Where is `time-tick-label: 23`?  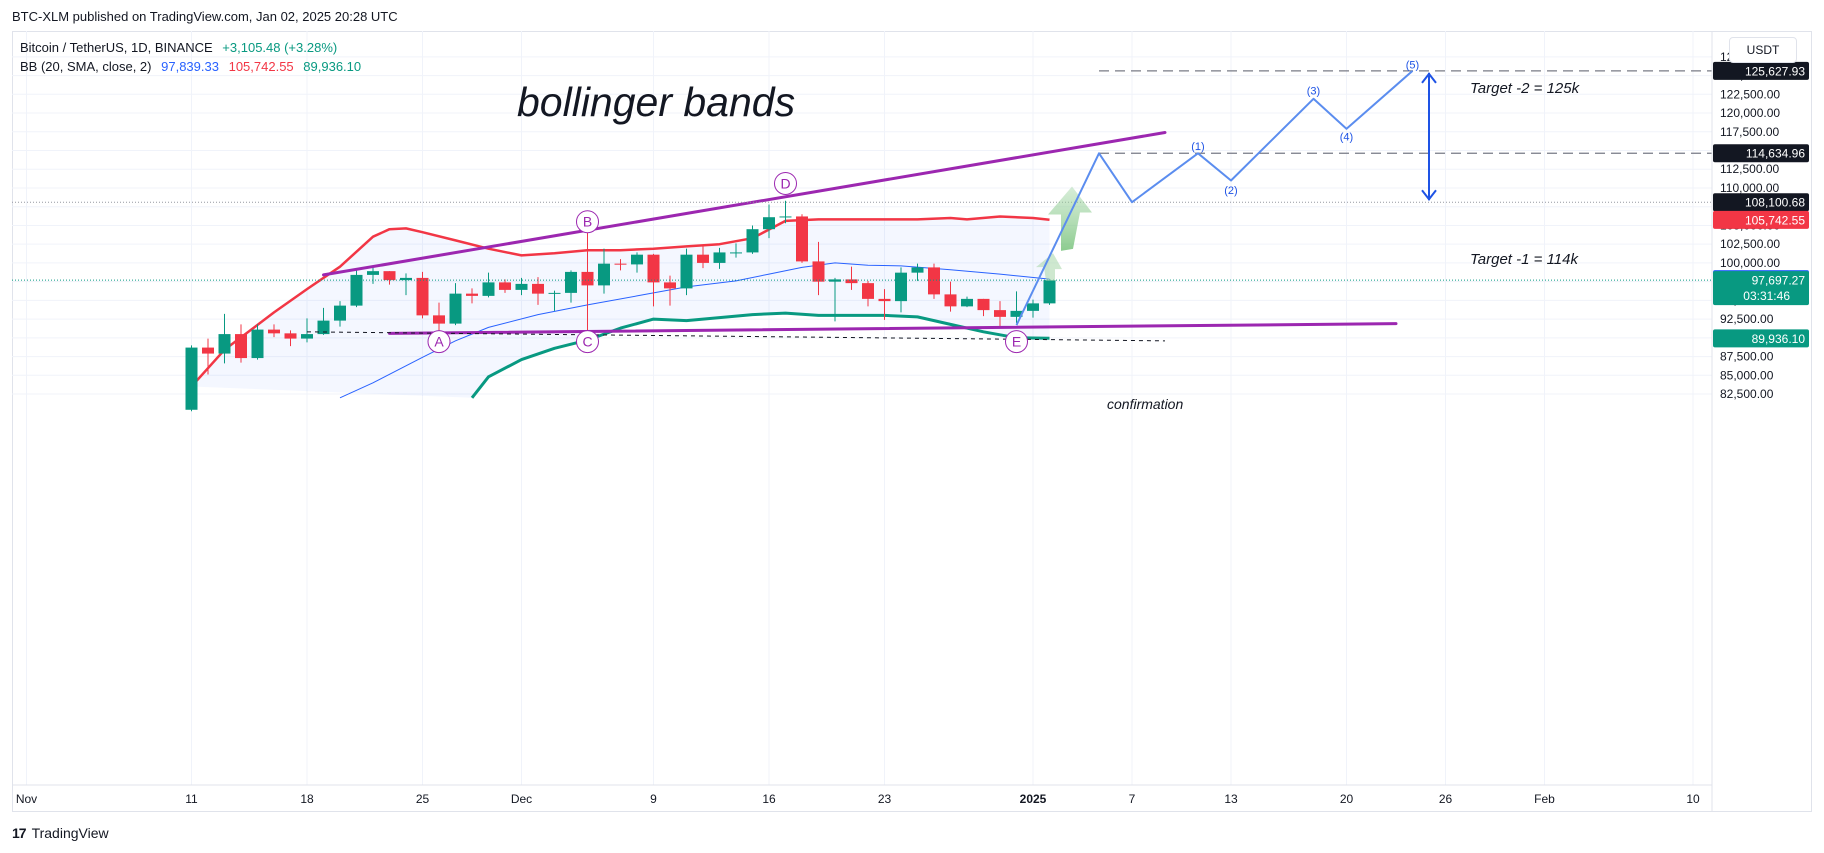 time-tick-label: 23 is located at coordinates (885, 799).